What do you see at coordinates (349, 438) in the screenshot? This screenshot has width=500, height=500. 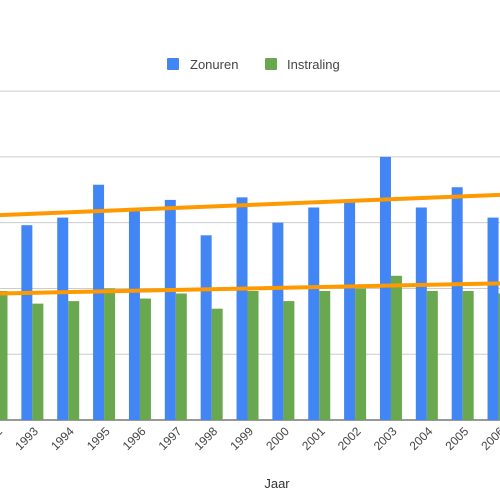 I see `x-tick-label-2002: 2002` at bounding box center [349, 438].